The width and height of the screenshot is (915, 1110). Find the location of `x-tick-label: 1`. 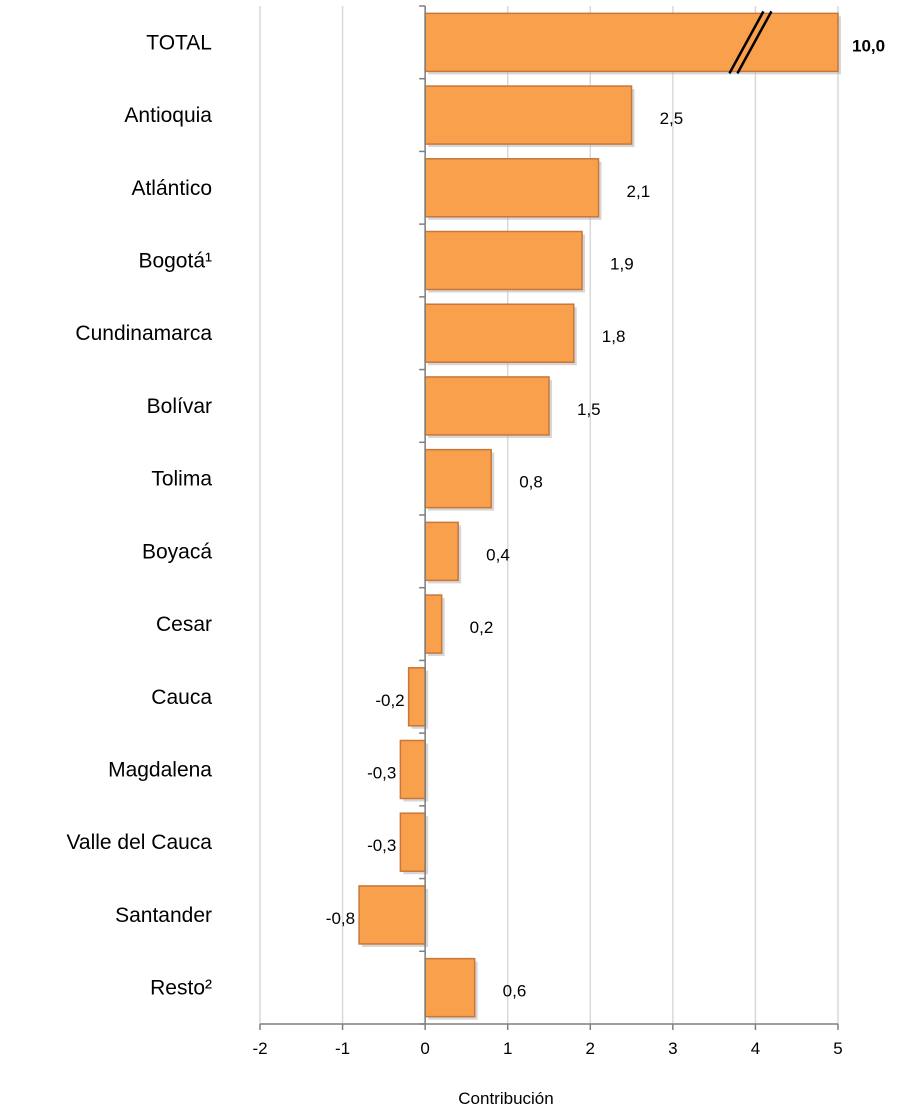

x-tick-label: 1 is located at coordinates (507, 1048).